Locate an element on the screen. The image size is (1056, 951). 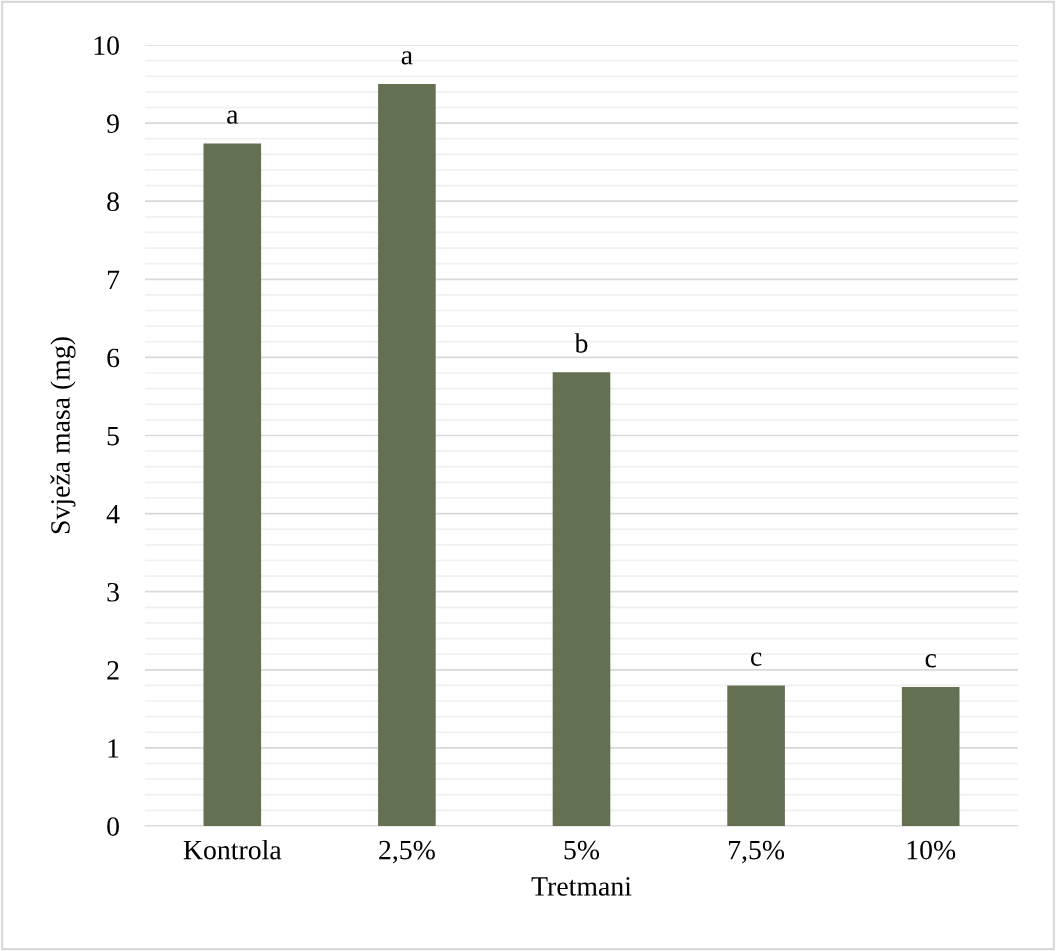
x-tick-label: 5% is located at coordinates (582, 850).